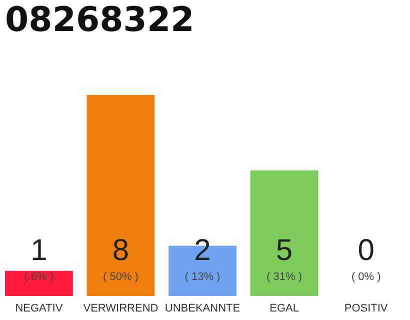 The height and width of the screenshot is (320, 410). I want to click on chart-title: 08268322, so click(99, 20).